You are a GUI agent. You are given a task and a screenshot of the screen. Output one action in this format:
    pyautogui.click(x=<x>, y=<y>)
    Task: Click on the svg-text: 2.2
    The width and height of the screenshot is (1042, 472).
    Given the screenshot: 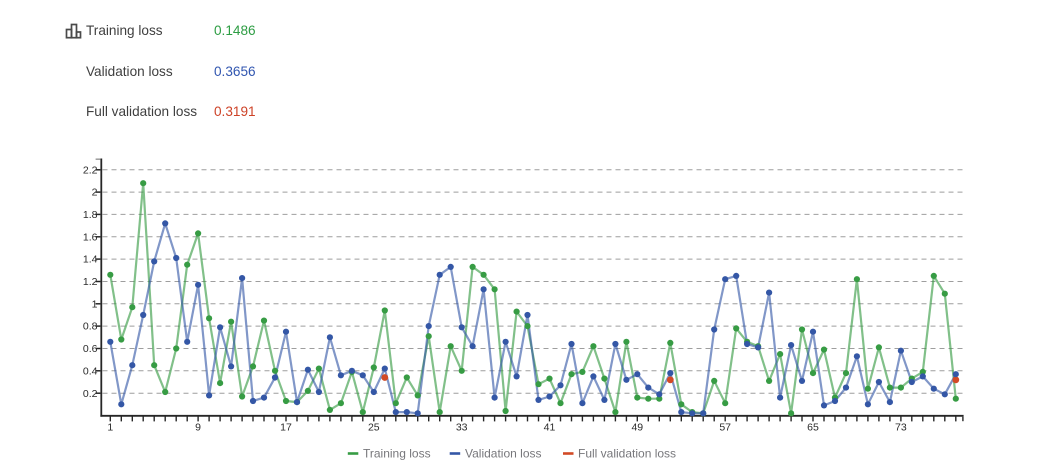 What is the action you would take?
    pyautogui.click(x=90, y=170)
    